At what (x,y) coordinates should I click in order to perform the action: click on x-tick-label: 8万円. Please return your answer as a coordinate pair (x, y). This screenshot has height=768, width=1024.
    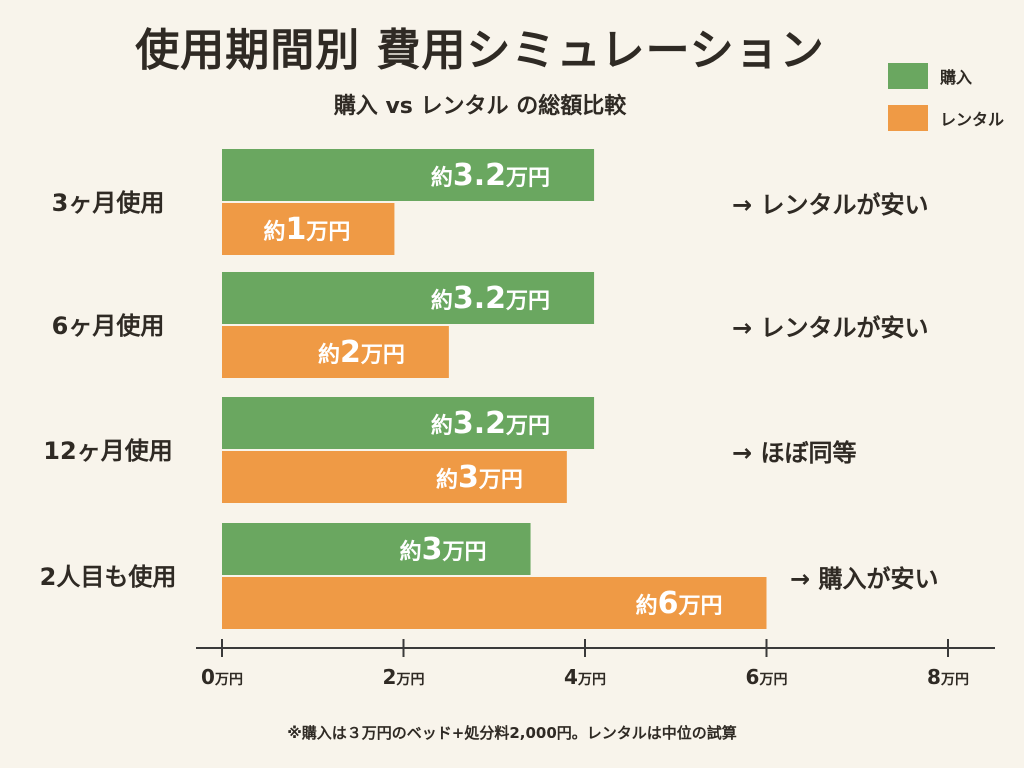
    Looking at the image, I should click on (948, 677).